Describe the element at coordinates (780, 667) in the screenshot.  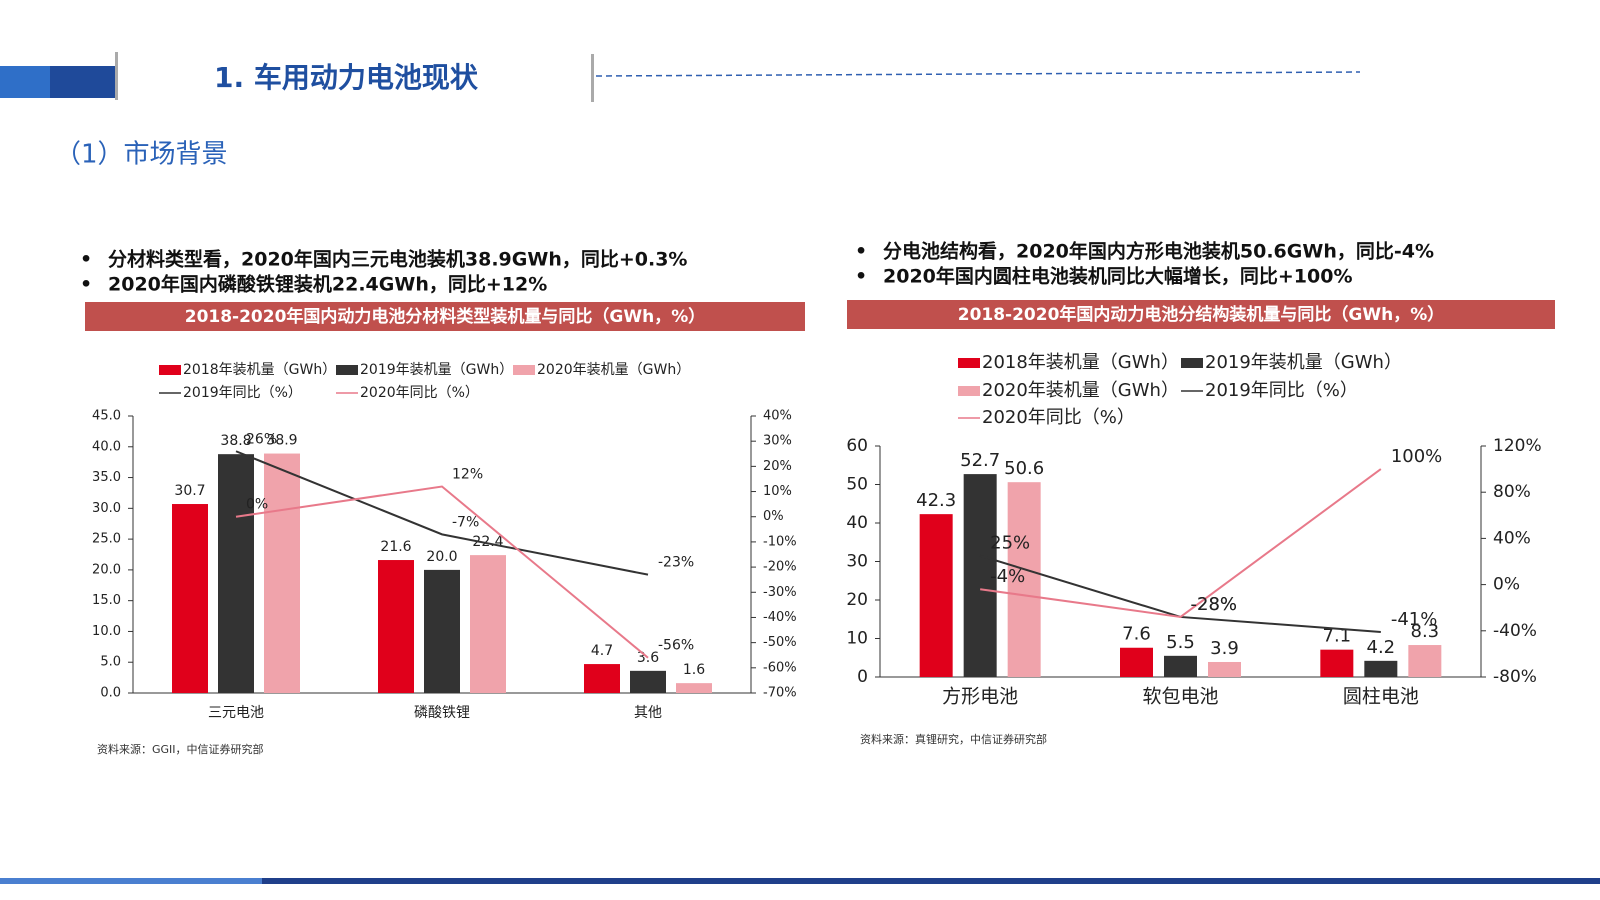
I see `y2-tick-label: -60%` at that location.